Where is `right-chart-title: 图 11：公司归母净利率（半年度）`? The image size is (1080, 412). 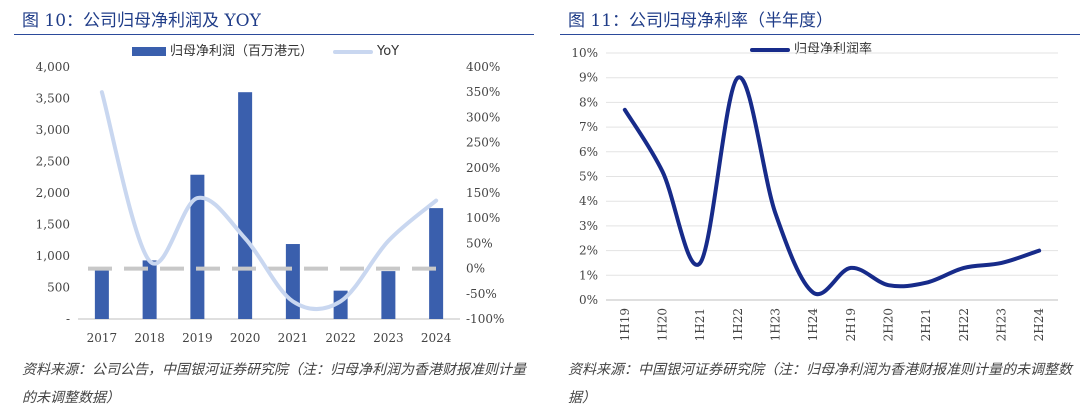
right-chart-title: 图 11：公司归母净利率（半年度） is located at coordinates (701, 21).